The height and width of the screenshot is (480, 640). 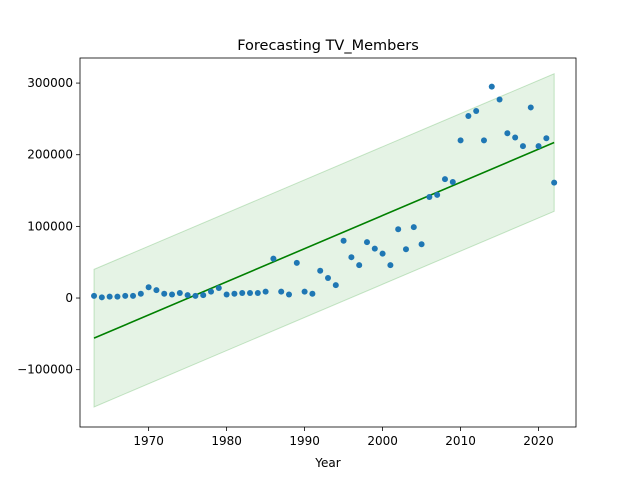 I want to click on x-axis-ticks: 1970 1980 1990 2000 2010 2020, so click(x=343, y=437).